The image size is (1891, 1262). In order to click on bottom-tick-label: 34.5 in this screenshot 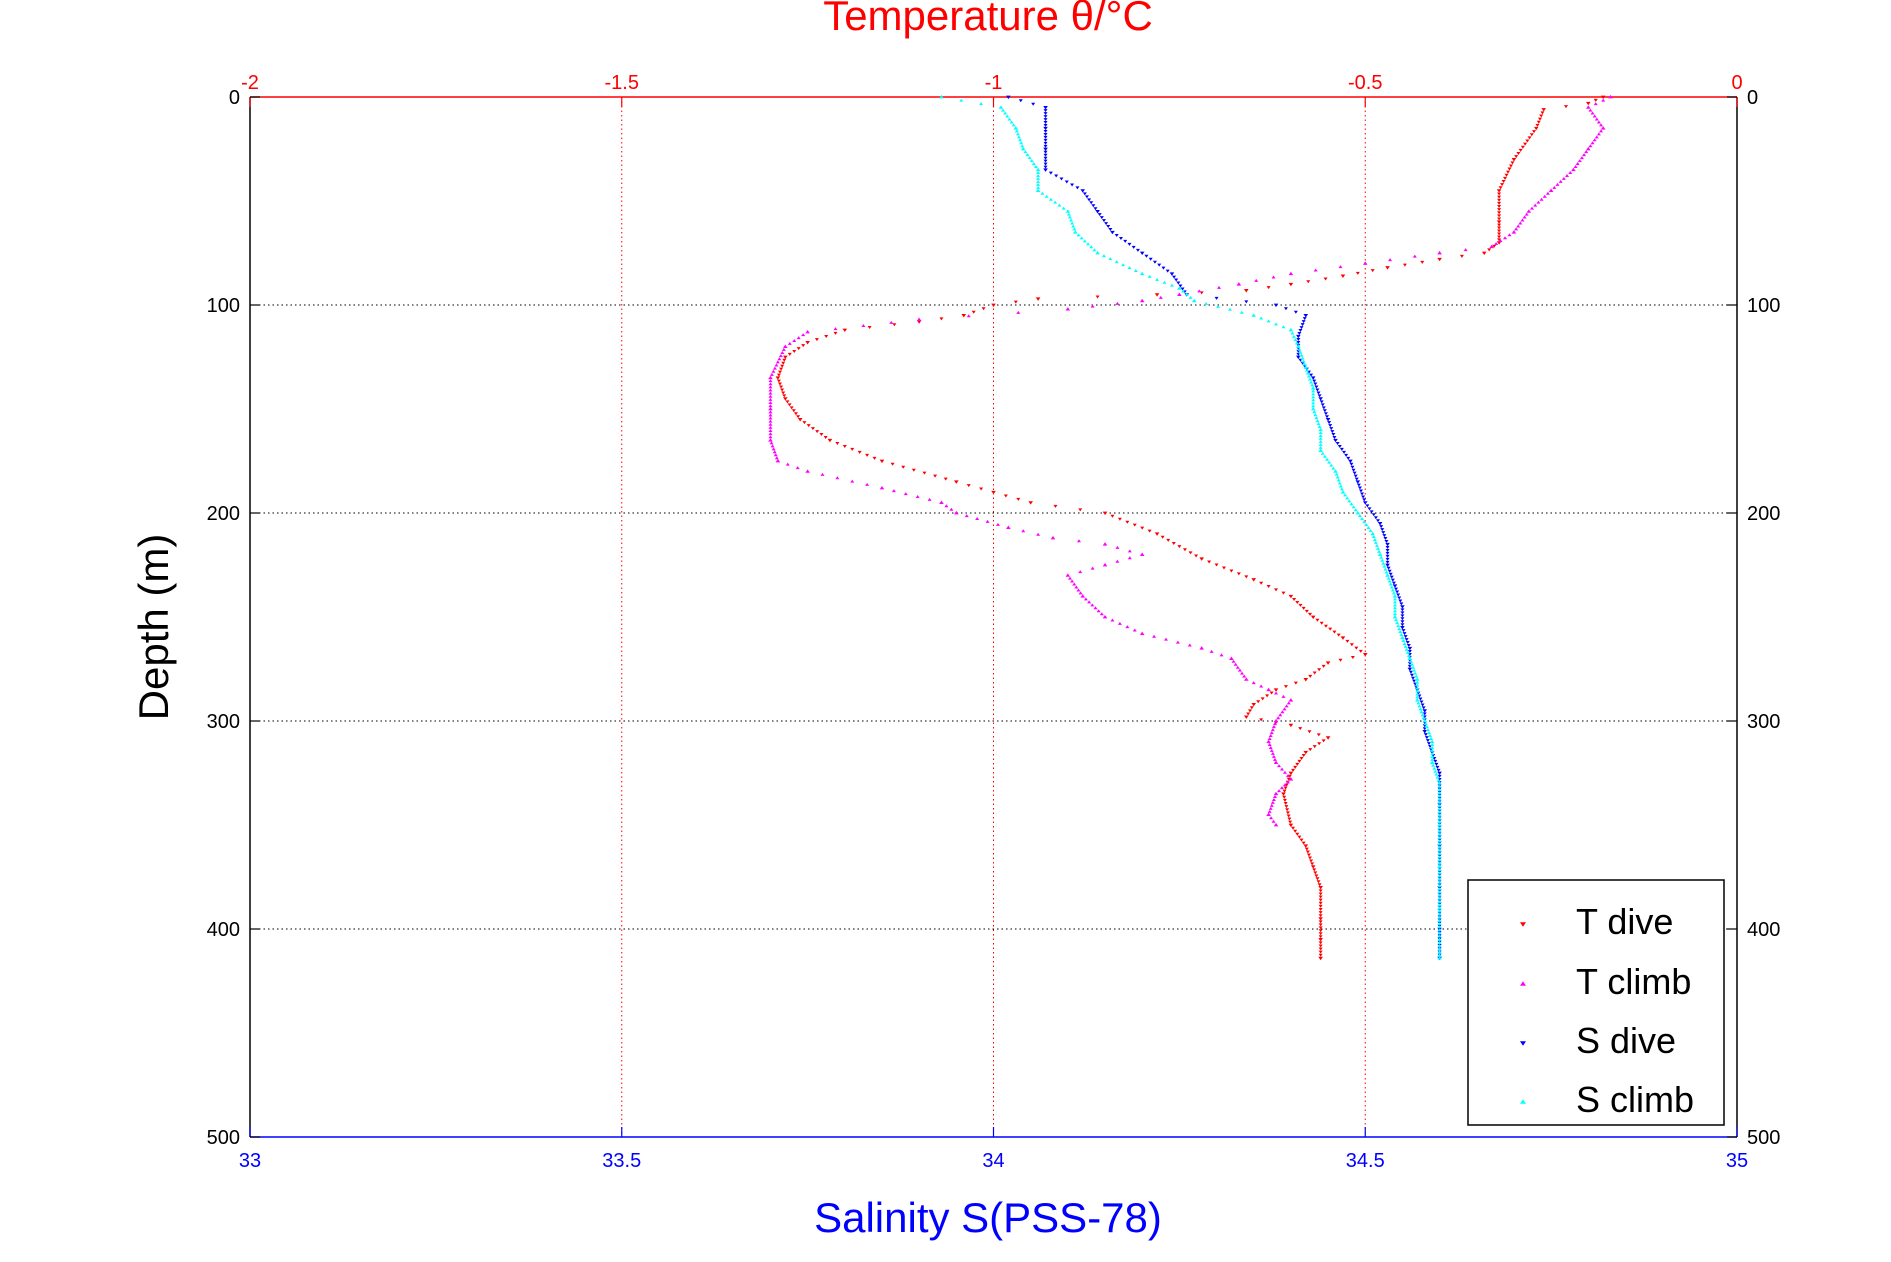, I will do `click(1365, 1161)`.